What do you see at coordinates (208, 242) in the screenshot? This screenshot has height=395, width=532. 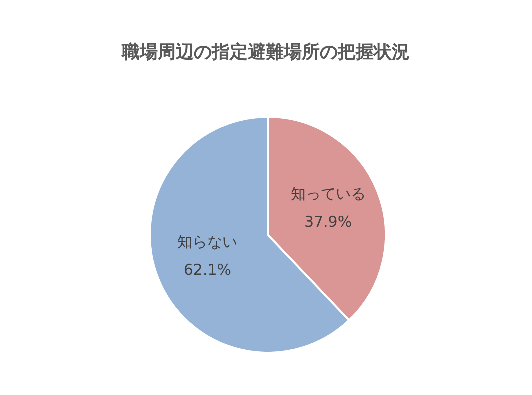 I see `slice-label: 知らない` at bounding box center [208, 242].